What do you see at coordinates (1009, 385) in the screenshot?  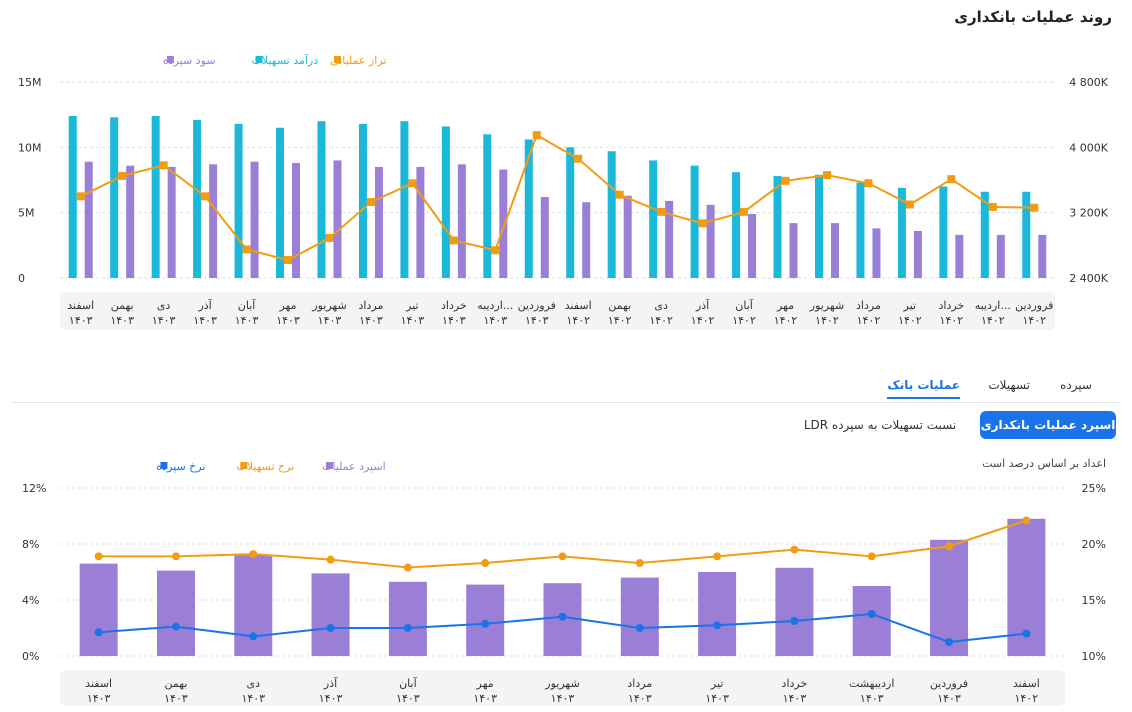 I see `tab-facilities: تسهیلات` at bounding box center [1009, 385].